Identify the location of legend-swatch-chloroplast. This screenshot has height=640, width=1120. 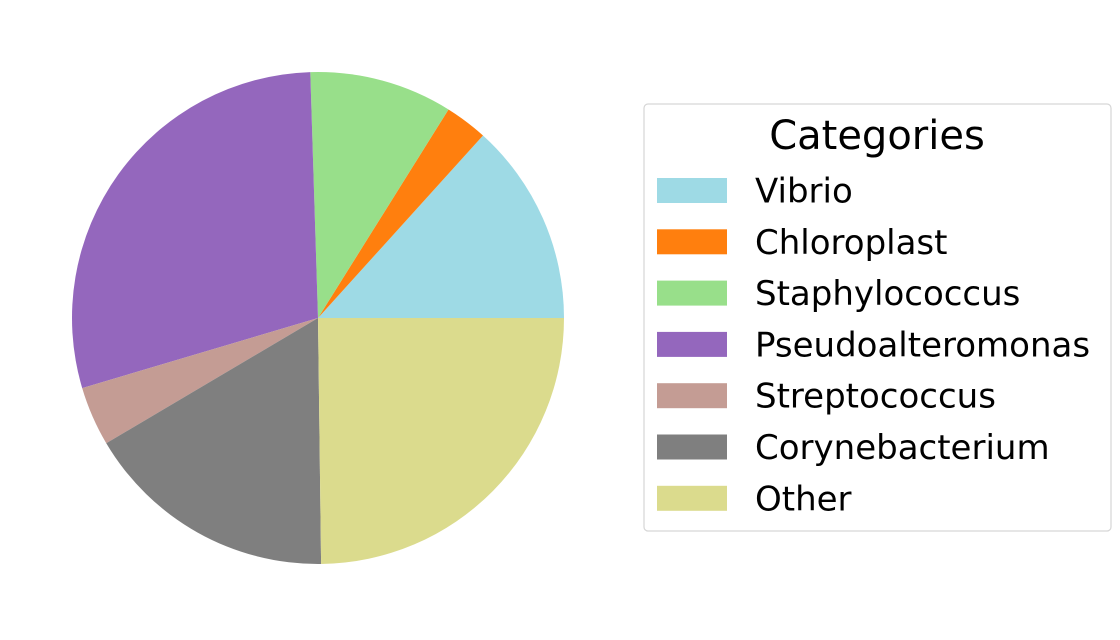
(692, 242).